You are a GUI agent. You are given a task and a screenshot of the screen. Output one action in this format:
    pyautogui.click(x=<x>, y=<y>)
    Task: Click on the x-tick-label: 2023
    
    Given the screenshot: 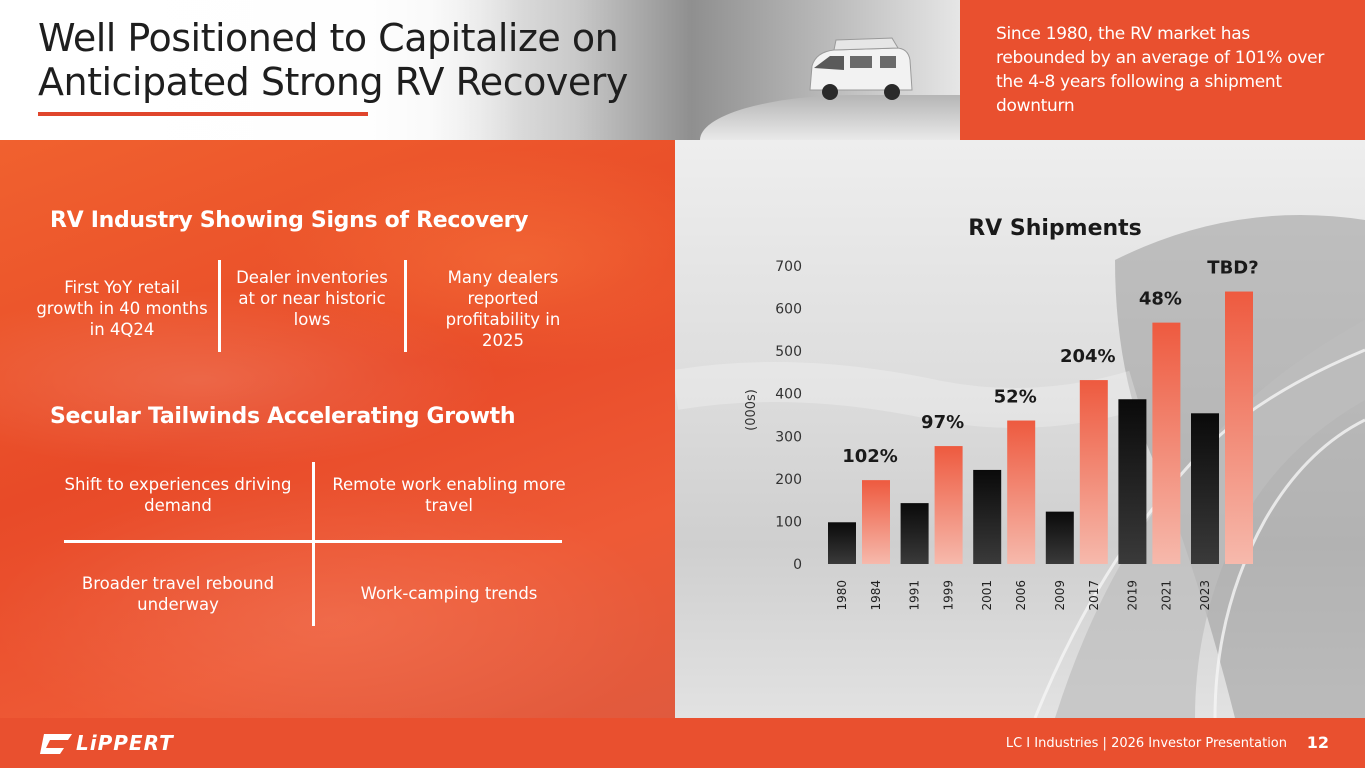 What is the action you would take?
    pyautogui.click(x=1205, y=595)
    